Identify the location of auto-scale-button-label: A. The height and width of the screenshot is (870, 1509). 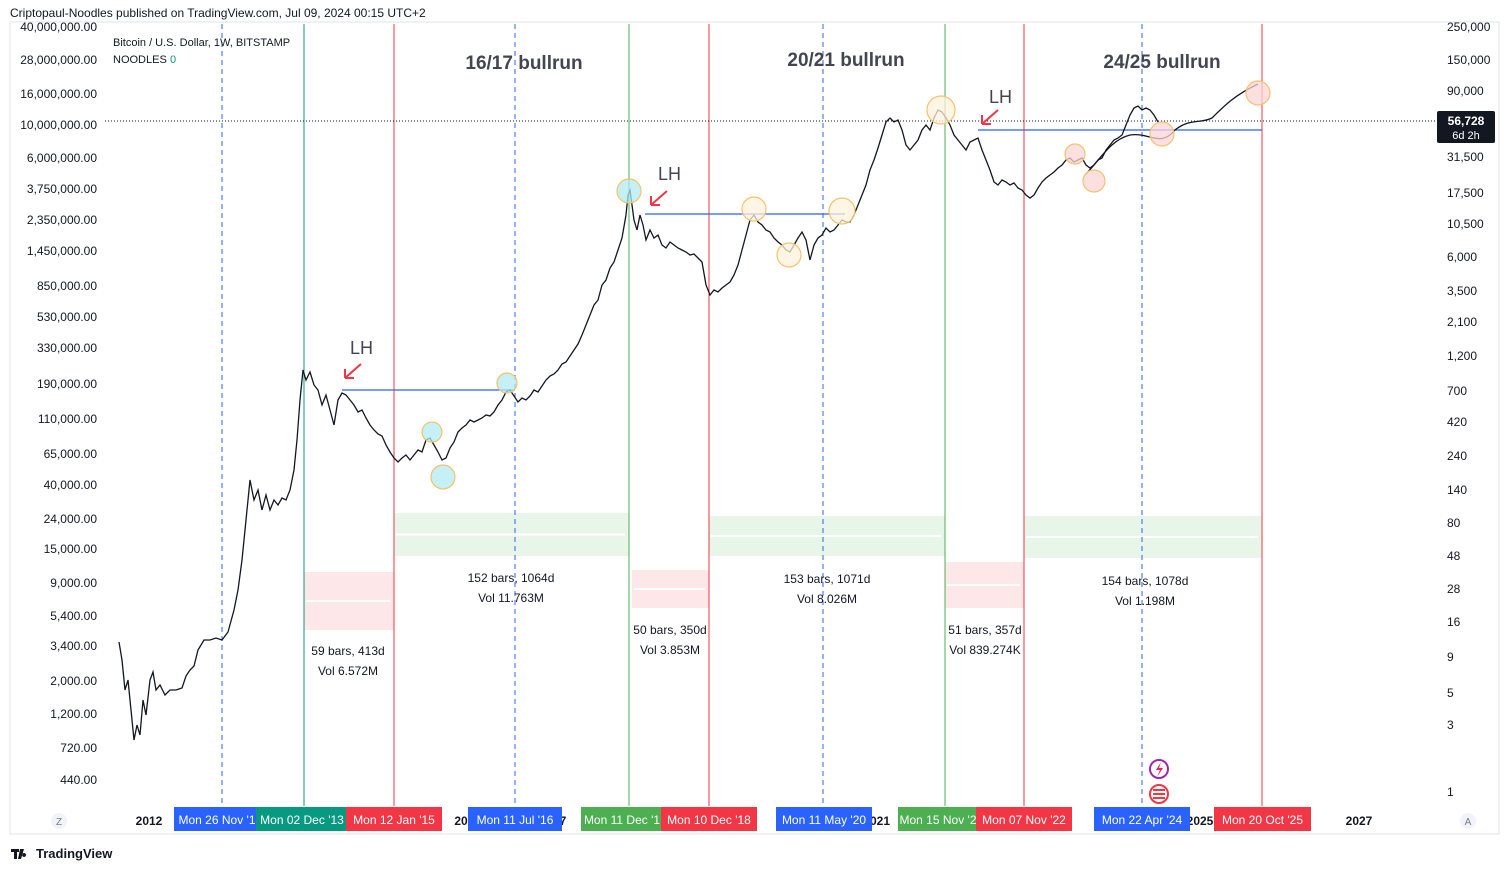
(1468, 822).